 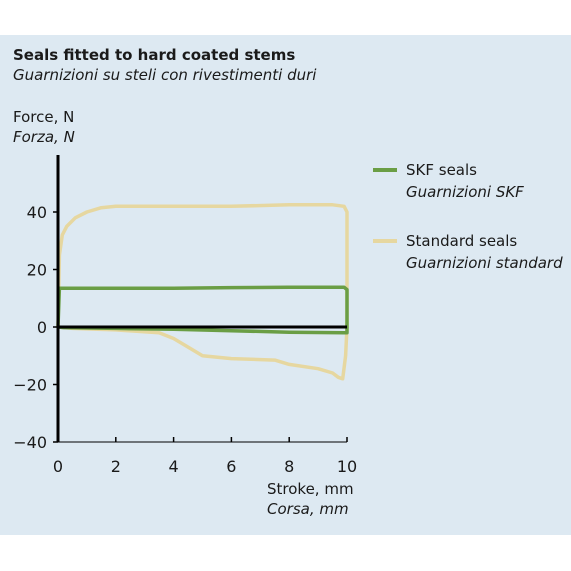 I want to click on legend-label: SKF seals, so click(x=441, y=170).